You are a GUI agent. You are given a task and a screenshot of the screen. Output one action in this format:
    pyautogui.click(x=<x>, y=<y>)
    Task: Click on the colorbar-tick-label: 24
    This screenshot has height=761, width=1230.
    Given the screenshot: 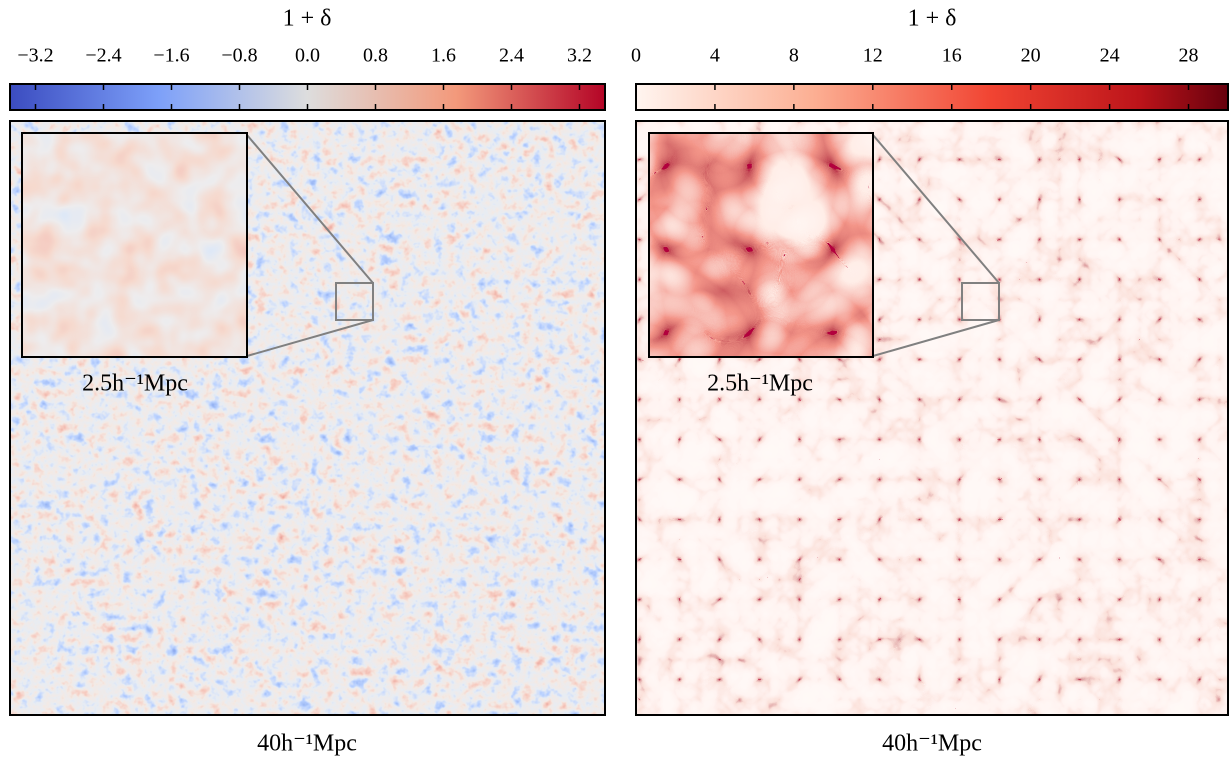 What is the action you would take?
    pyautogui.click(x=1110, y=56)
    